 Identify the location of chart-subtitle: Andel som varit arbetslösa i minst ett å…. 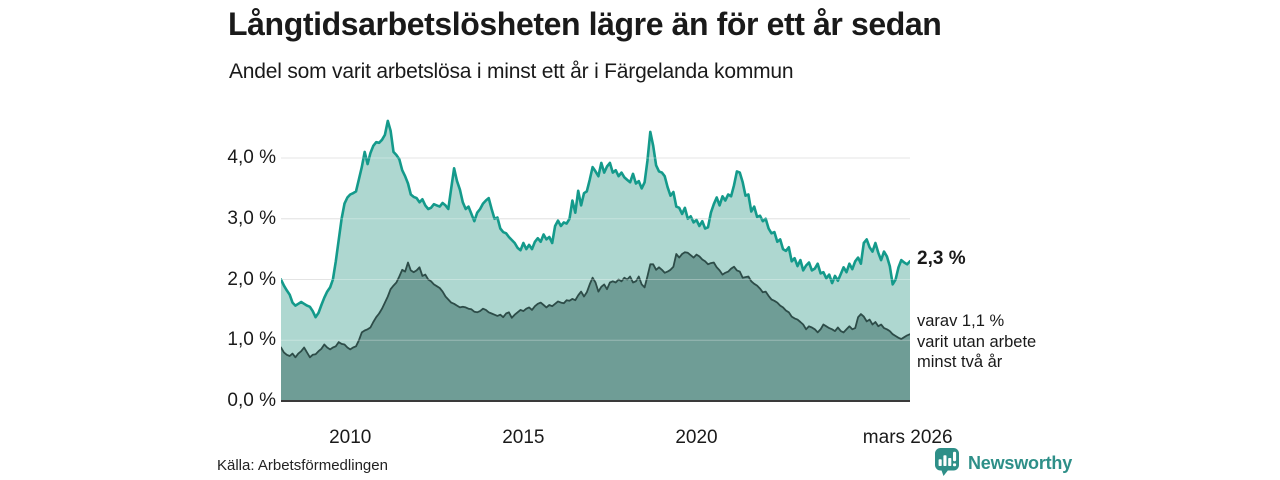
(511, 71).